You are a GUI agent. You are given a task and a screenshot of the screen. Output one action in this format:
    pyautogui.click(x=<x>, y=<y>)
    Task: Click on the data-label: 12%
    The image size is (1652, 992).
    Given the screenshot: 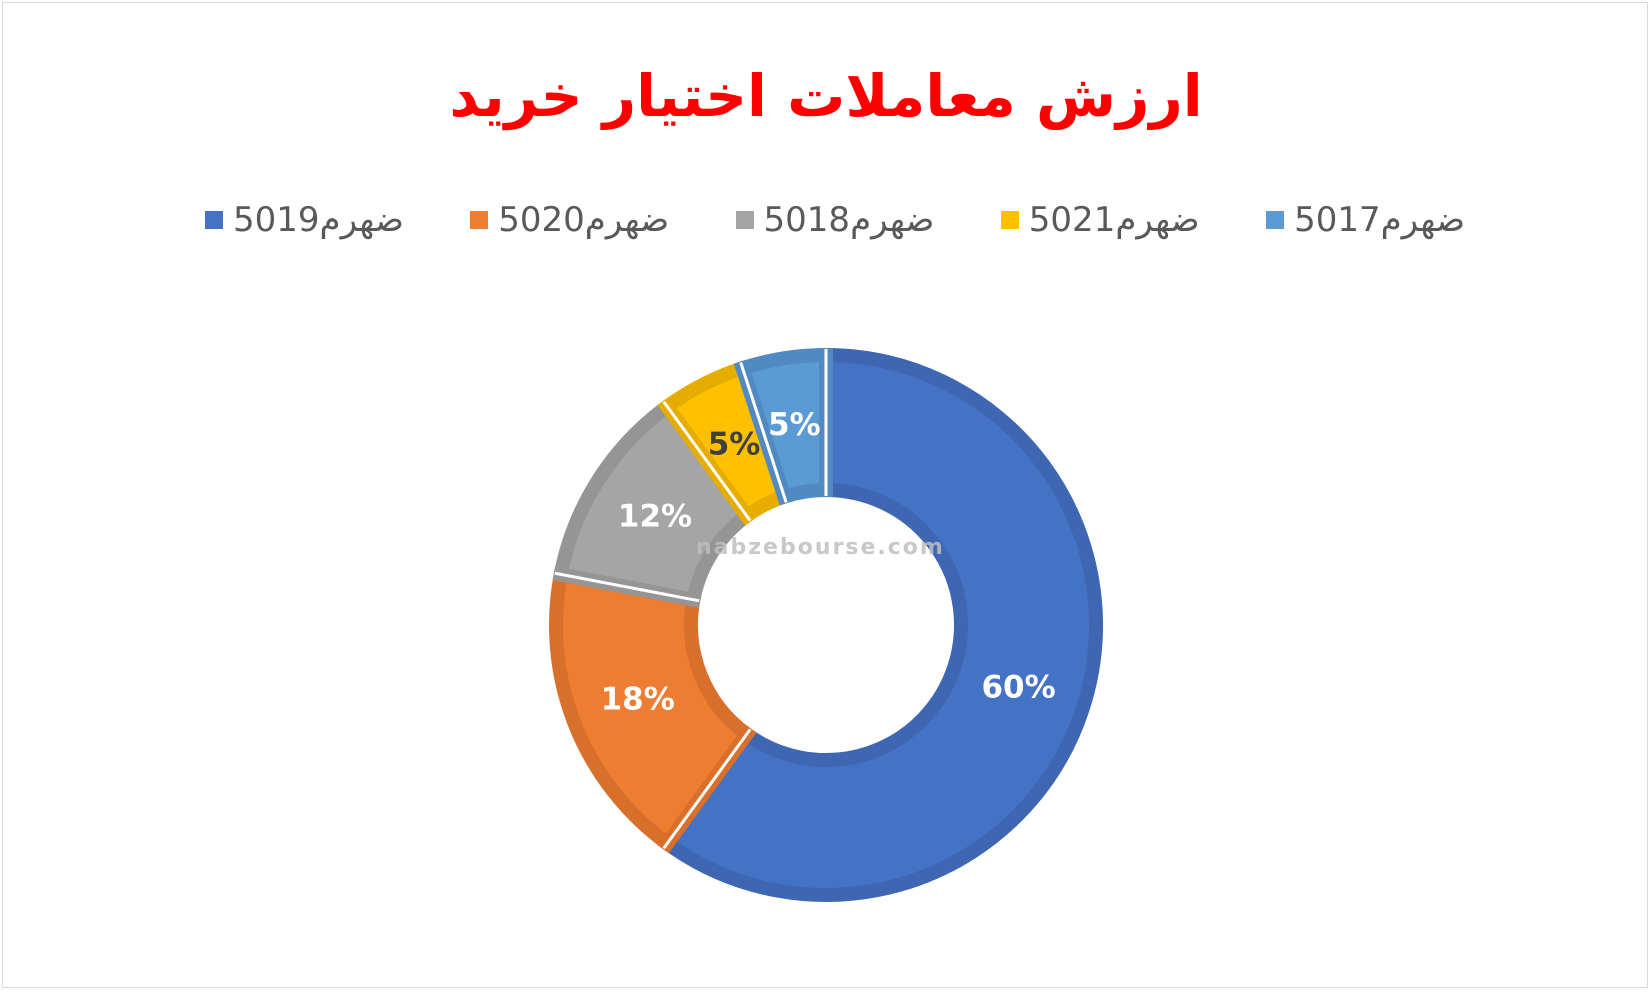 What is the action you would take?
    pyautogui.click(x=655, y=516)
    